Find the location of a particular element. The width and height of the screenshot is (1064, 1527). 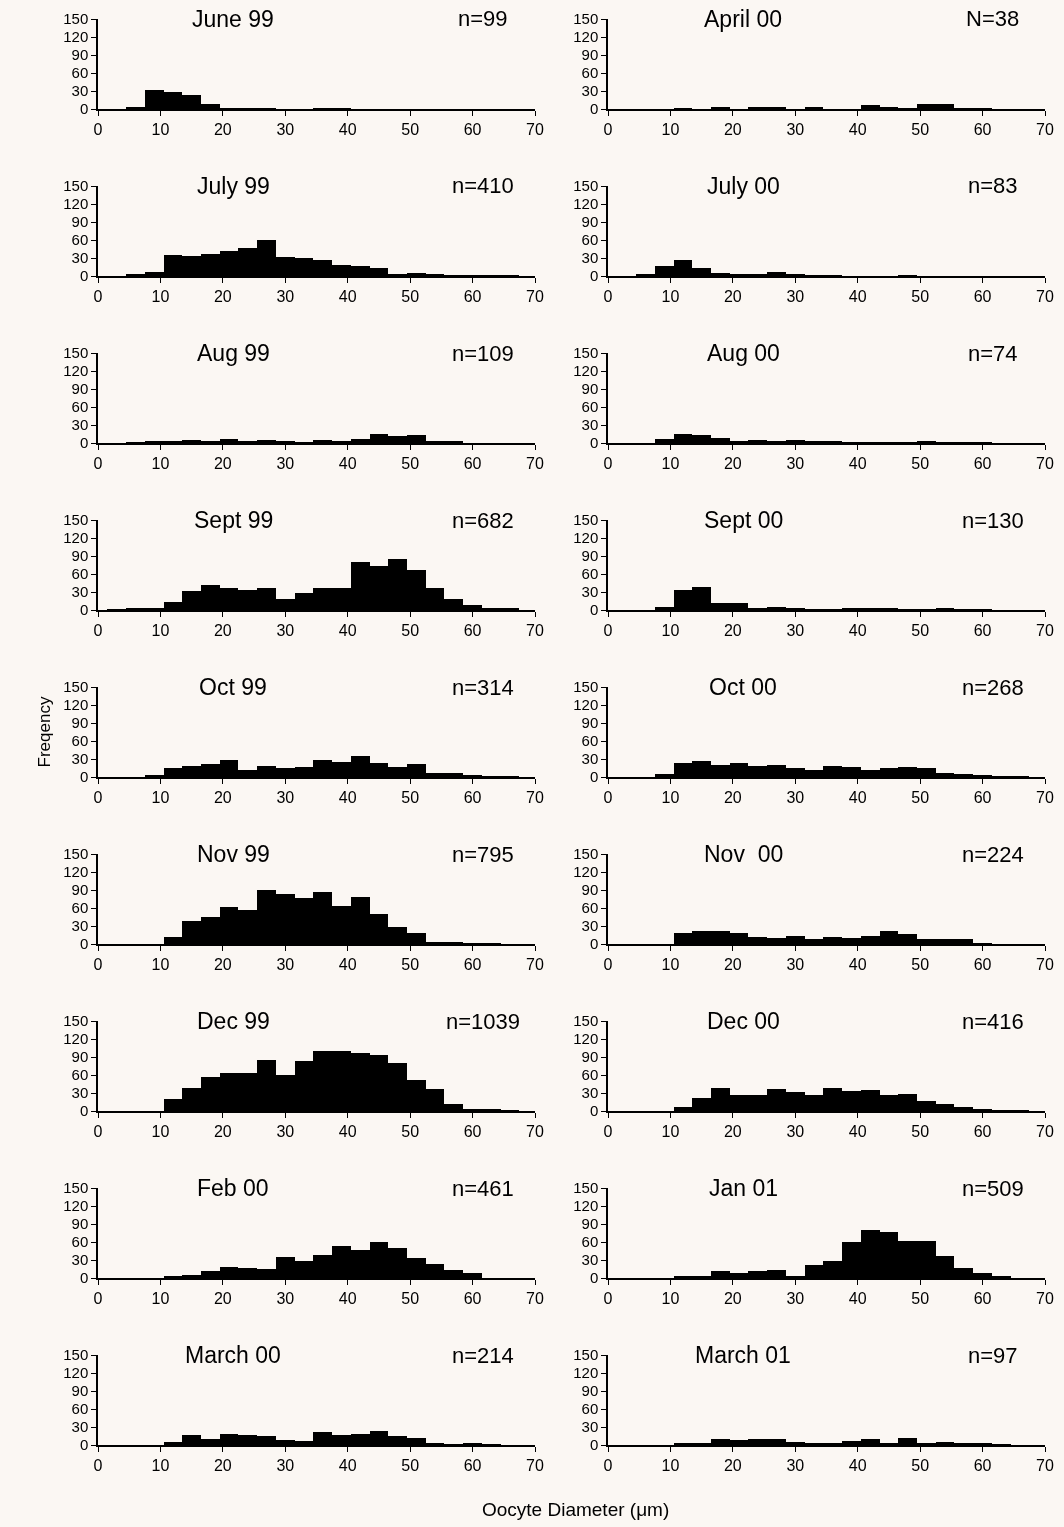

annotation: n=109 is located at coordinates (483, 353).